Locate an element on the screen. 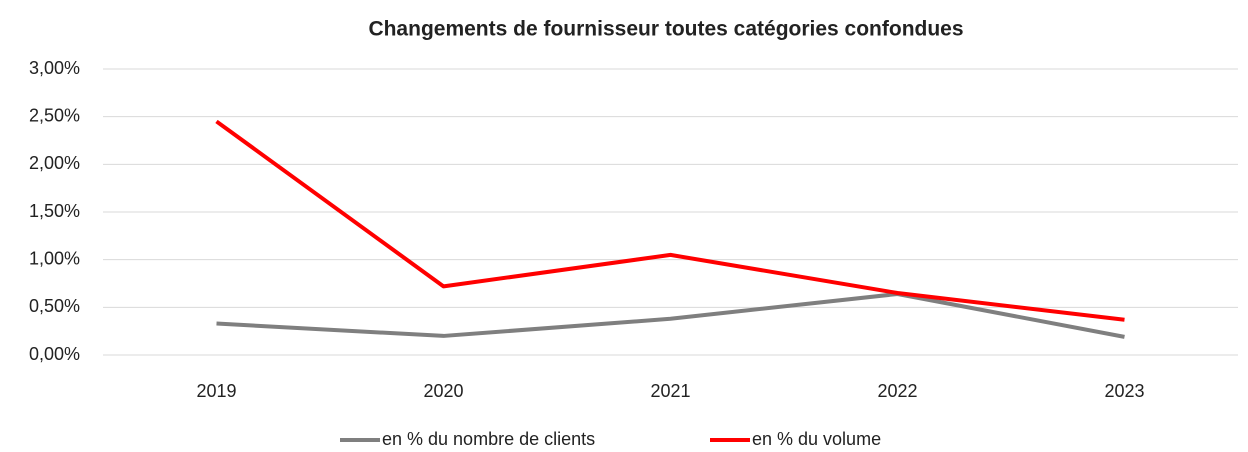 The width and height of the screenshot is (1248, 452). x-tick-label: 2021 is located at coordinates (670, 391).